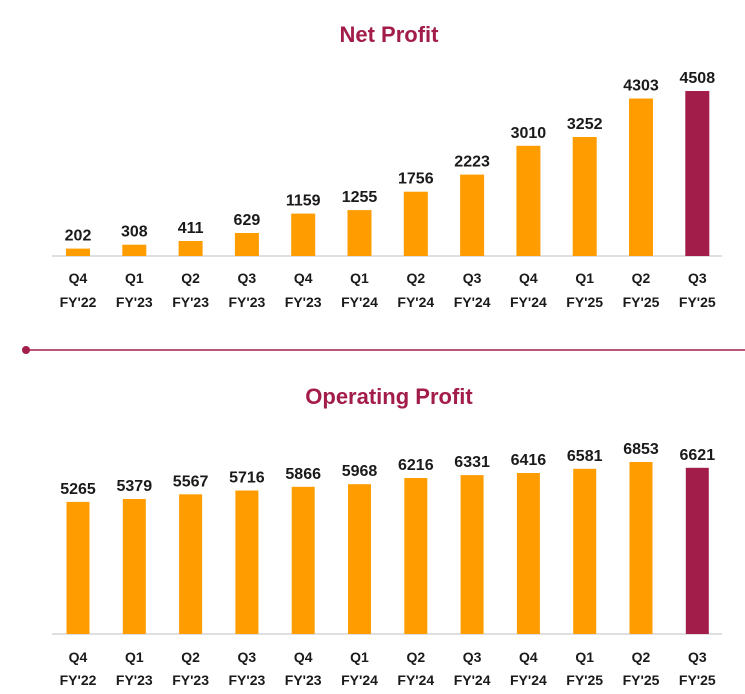 Image resolution: width=745 pixels, height=694 pixels. What do you see at coordinates (529, 133) in the screenshot?
I see `net-profit-value-label: 3010` at bounding box center [529, 133].